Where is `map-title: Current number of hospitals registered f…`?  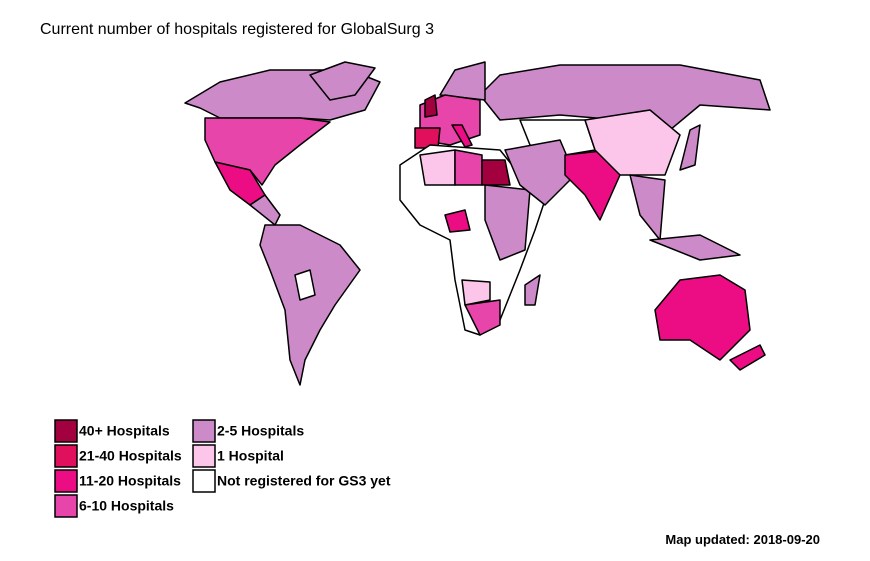
map-title: Current number of hospitals registered f… is located at coordinates (237, 29).